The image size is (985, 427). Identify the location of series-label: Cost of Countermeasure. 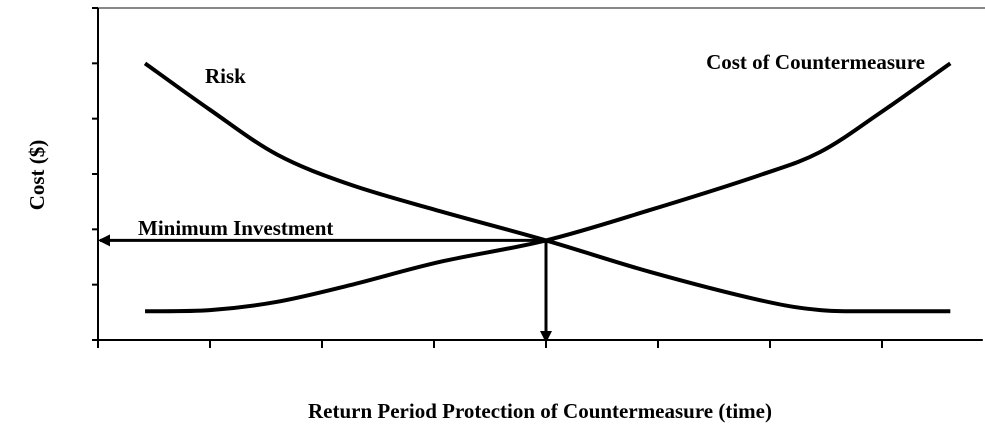
(815, 62).